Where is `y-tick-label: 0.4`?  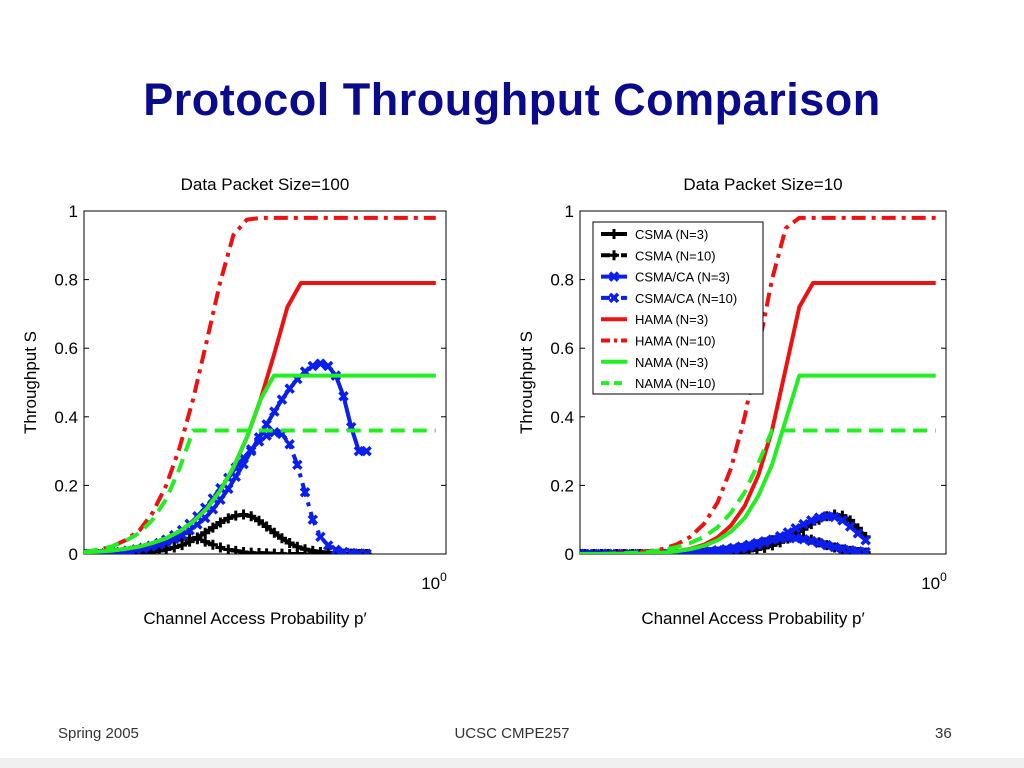 y-tick-label: 0.4 is located at coordinates (66, 417).